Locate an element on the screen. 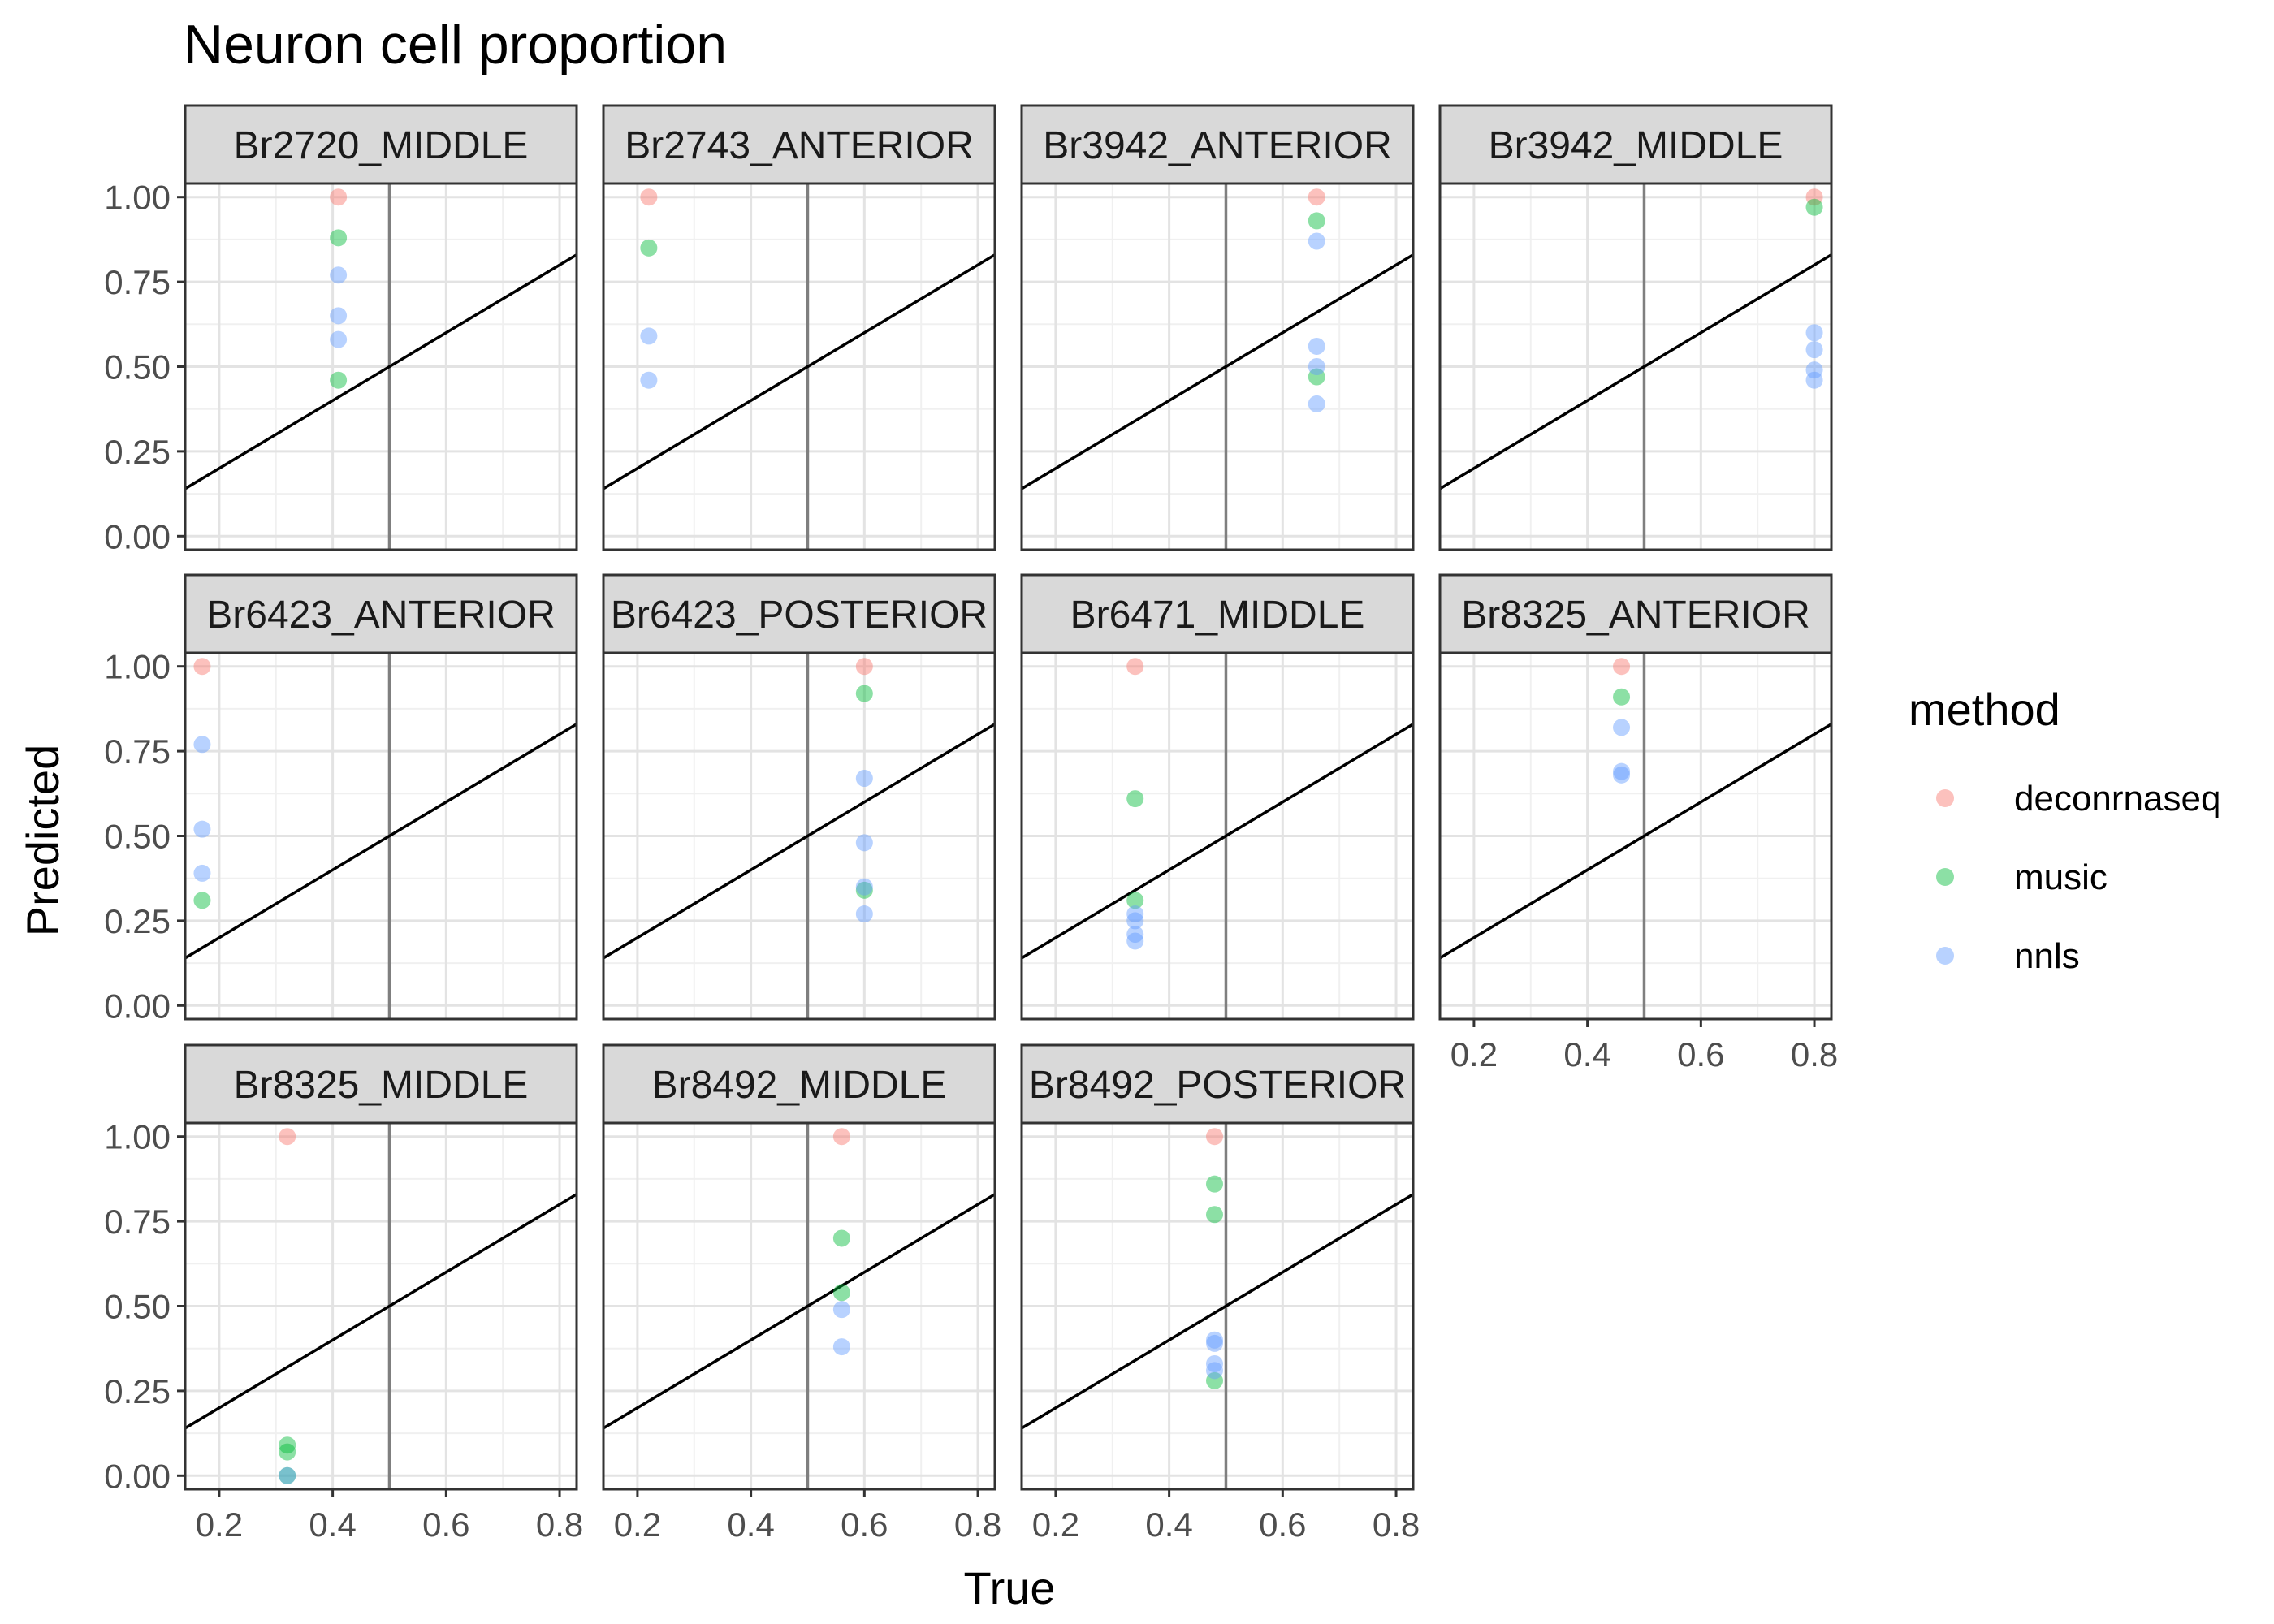 This screenshot has height=1624, width=2274. chart-title: Neuron cell proportion is located at coordinates (456, 45).